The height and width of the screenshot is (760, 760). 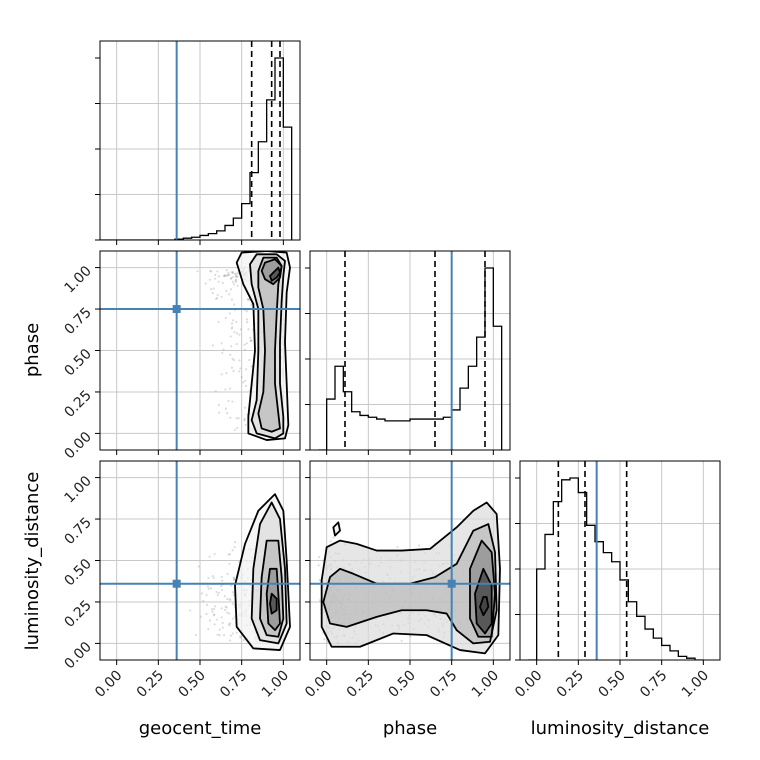 What do you see at coordinates (77, 362) in the screenshot?
I see `y-tick-label: 0.50` at bounding box center [77, 362].